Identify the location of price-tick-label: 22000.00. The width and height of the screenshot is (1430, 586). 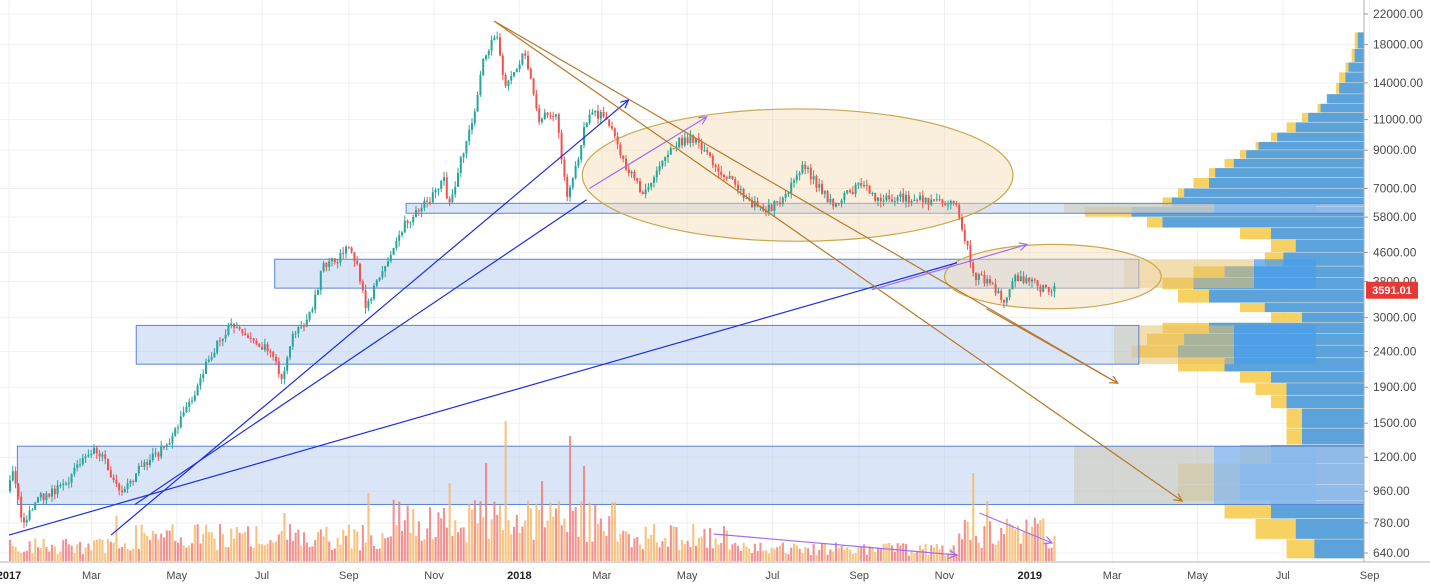
(1398, 14).